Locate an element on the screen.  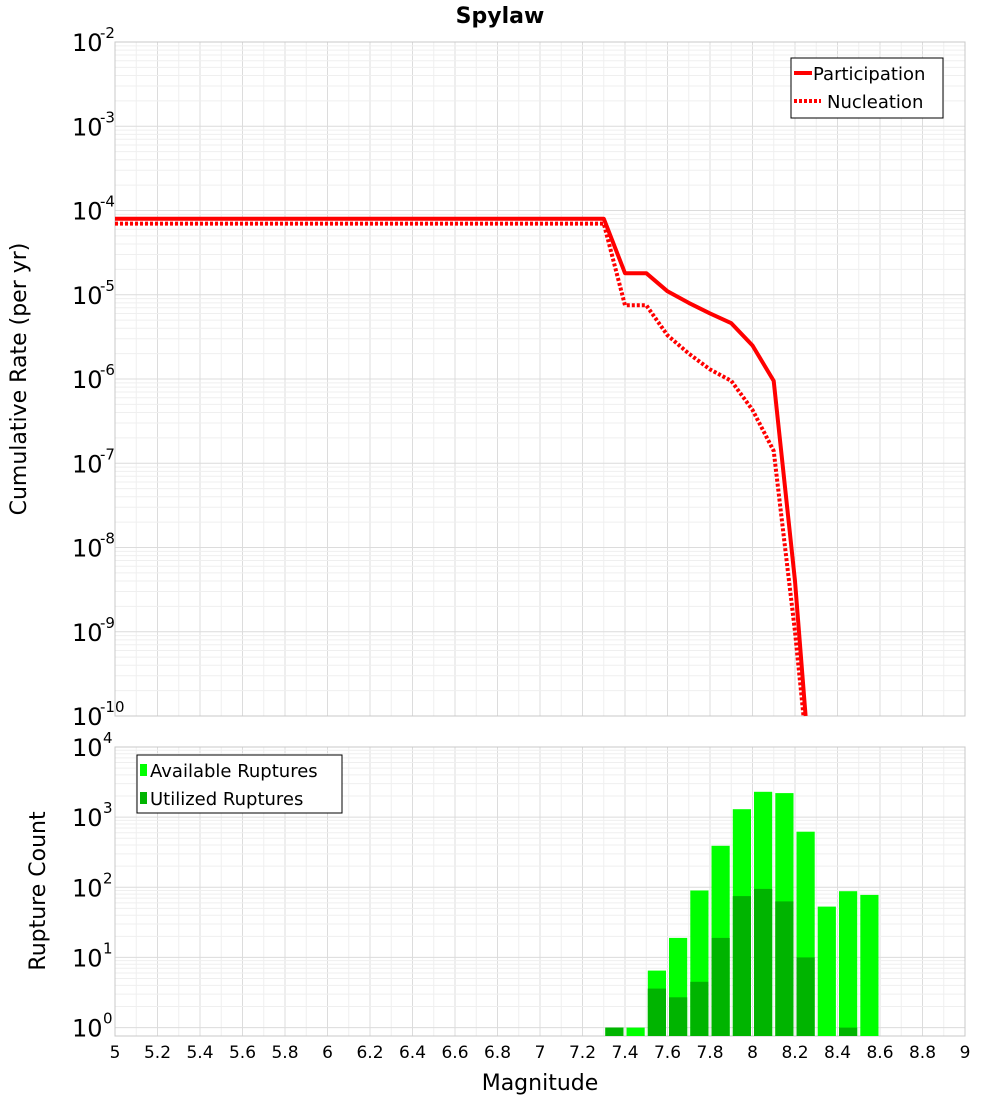
bottom-y-axis-label: Rupture Count is located at coordinates (38, 891).